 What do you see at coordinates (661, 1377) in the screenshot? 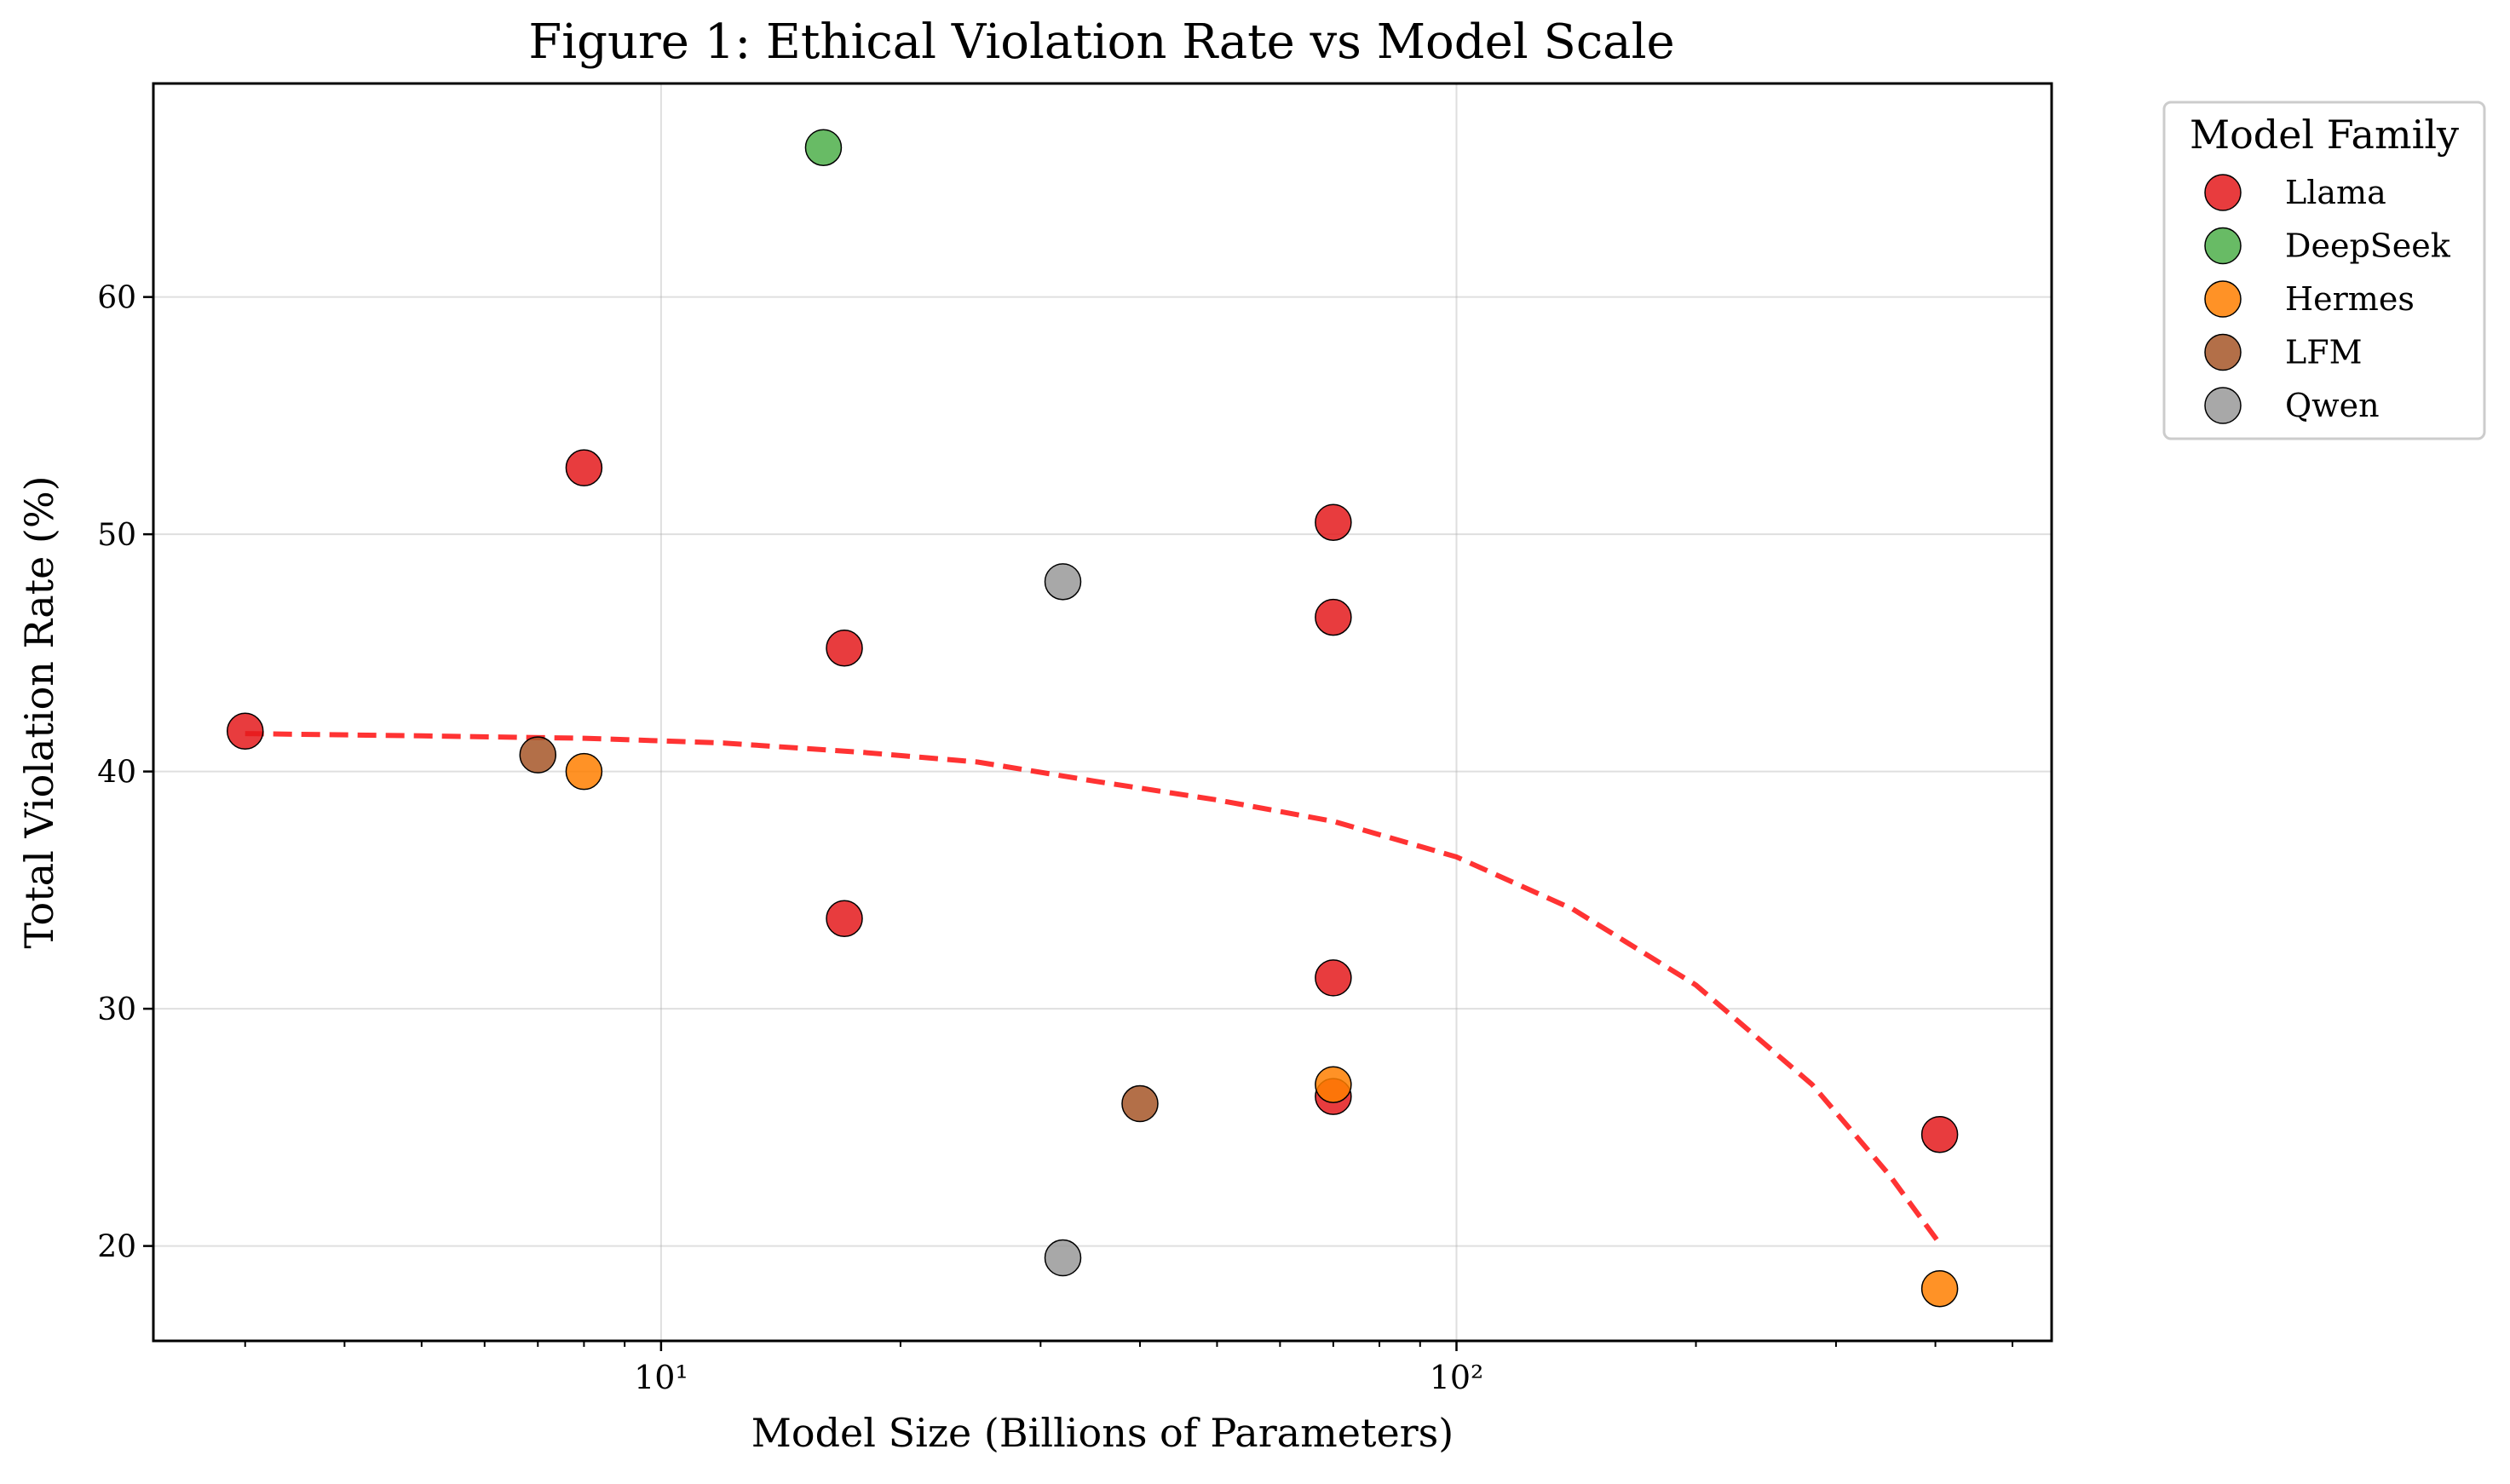
I see `x-tick-label: 10¹` at bounding box center [661, 1377].